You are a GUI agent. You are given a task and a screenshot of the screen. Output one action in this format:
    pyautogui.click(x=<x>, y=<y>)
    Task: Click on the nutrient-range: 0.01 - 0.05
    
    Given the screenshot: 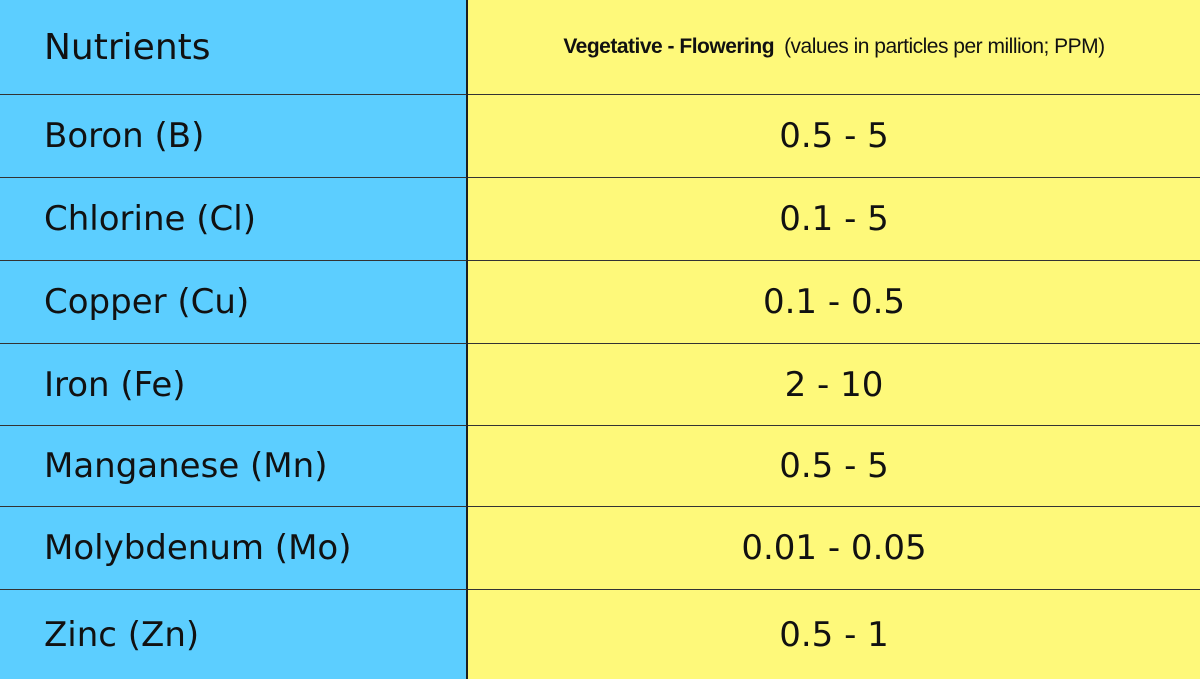 What is the action you would take?
    pyautogui.click(x=834, y=548)
    